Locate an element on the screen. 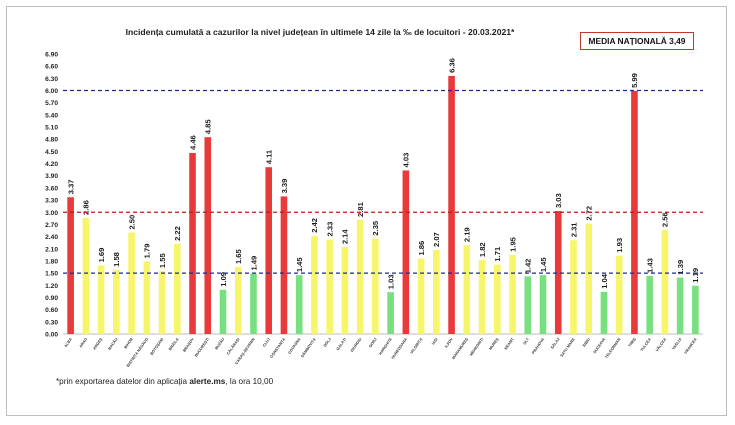  y-tick-label: 4.20 is located at coordinates (51, 164).